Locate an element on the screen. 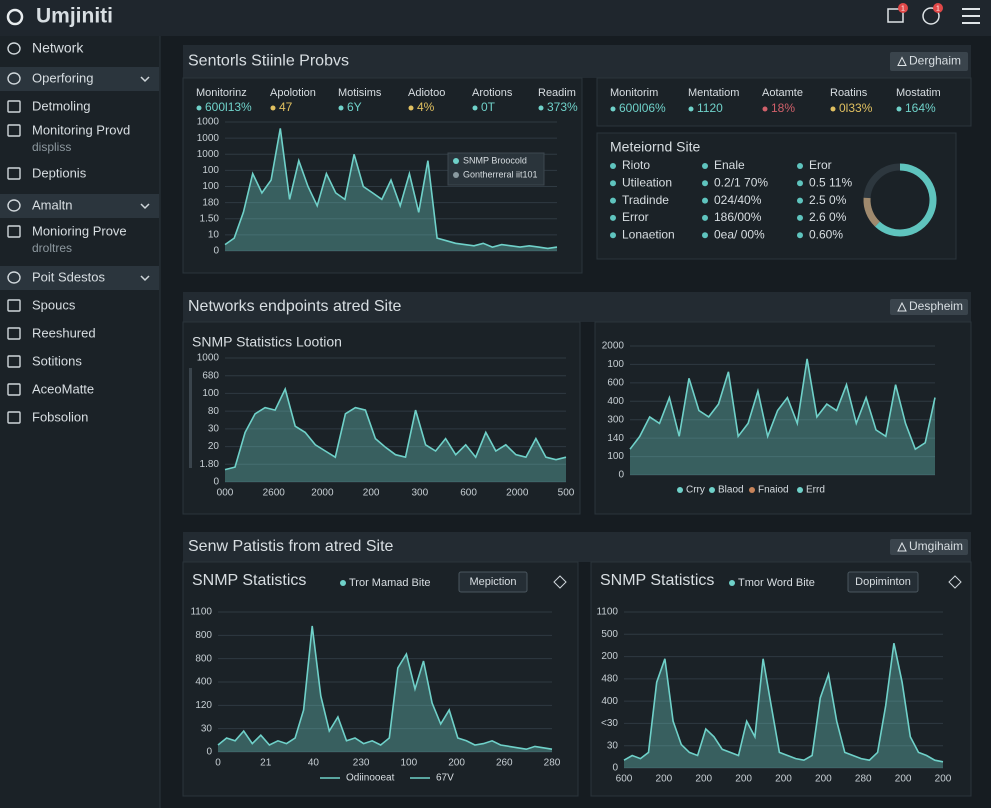 This screenshot has height=808, width=991. stat-label: Monitorinz is located at coordinates (221, 93).